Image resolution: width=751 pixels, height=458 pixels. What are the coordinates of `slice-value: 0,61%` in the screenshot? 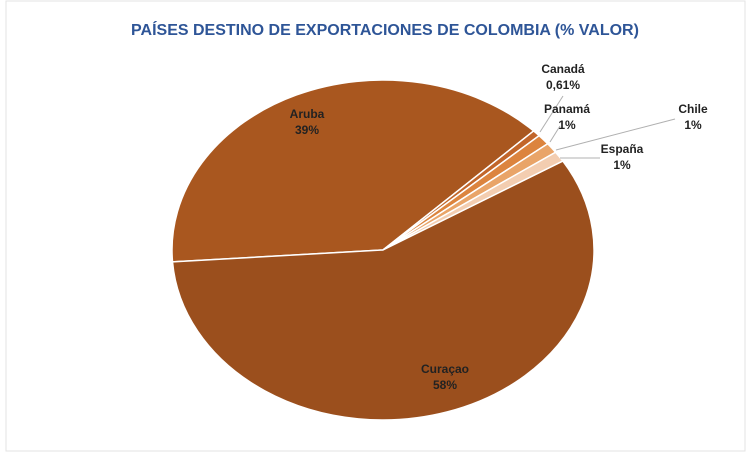 It's located at (563, 85).